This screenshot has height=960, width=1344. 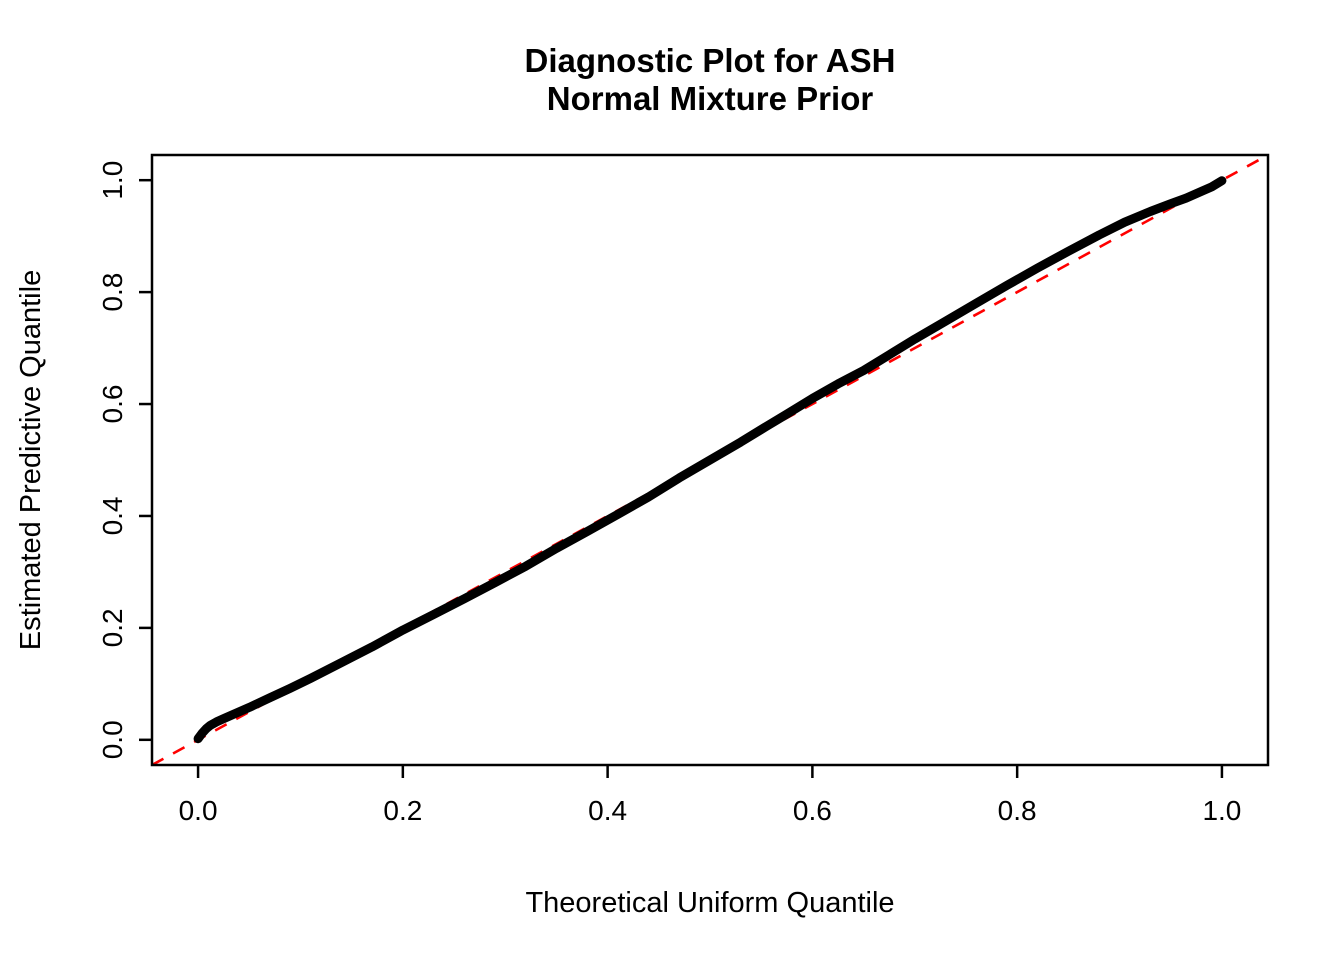 What do you see at coordinates (112, 739) in the screenshot?
I see `y-tick-label: 0.0` at bounding box center [112, 739].